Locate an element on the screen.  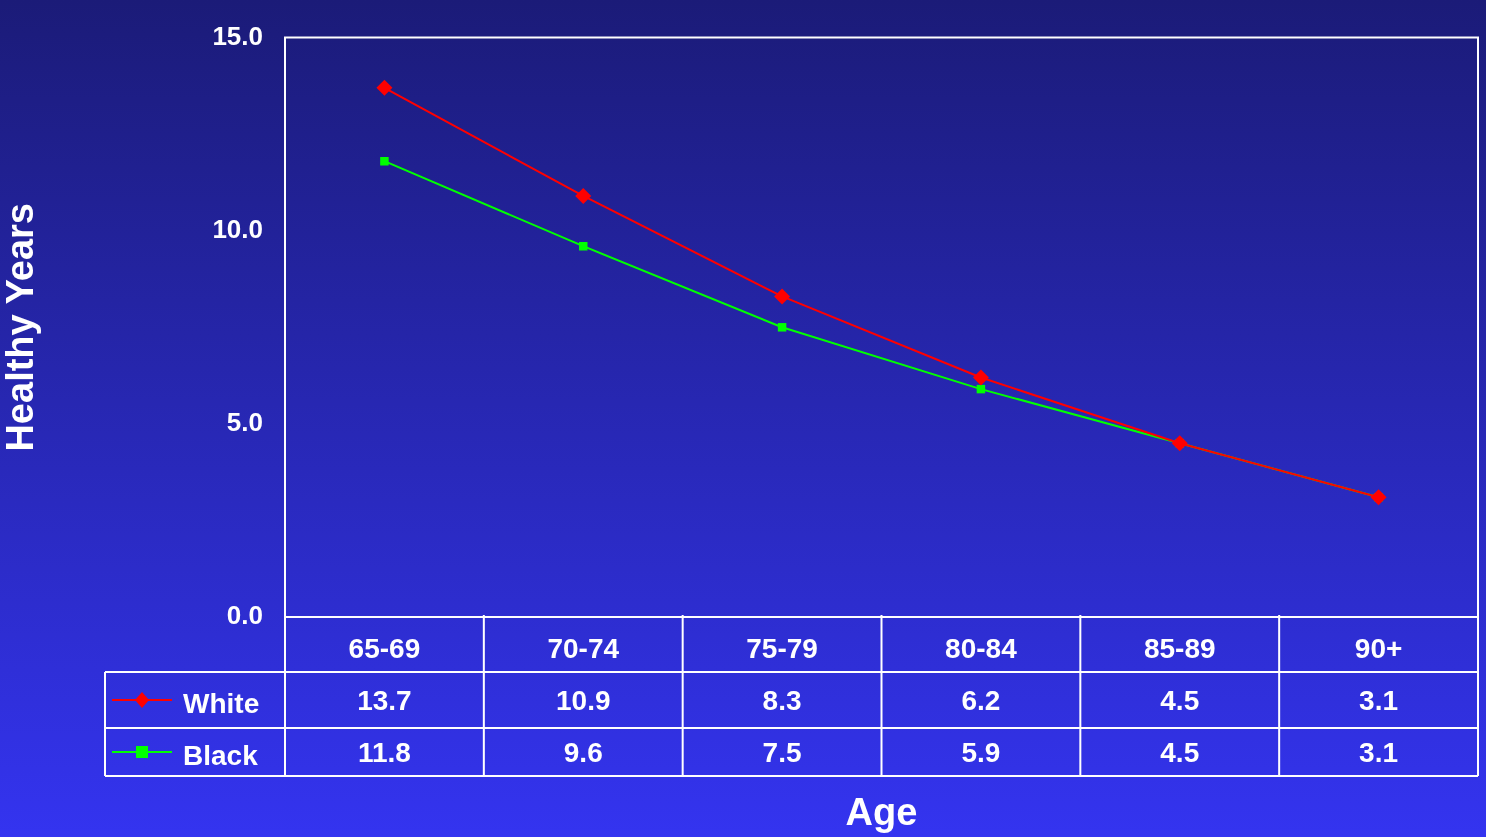
data-label: 10.9 is located at coordinates (583, 700).